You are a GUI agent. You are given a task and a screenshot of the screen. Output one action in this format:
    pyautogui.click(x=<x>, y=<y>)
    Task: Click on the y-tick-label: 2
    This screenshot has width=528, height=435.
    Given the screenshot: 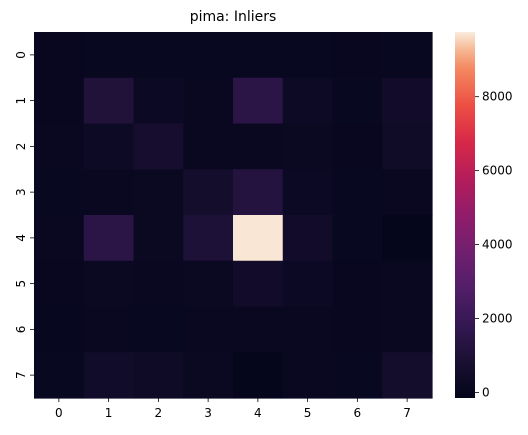 What is the action you would take?
    pyautogui.click(x=21, y=147)
    